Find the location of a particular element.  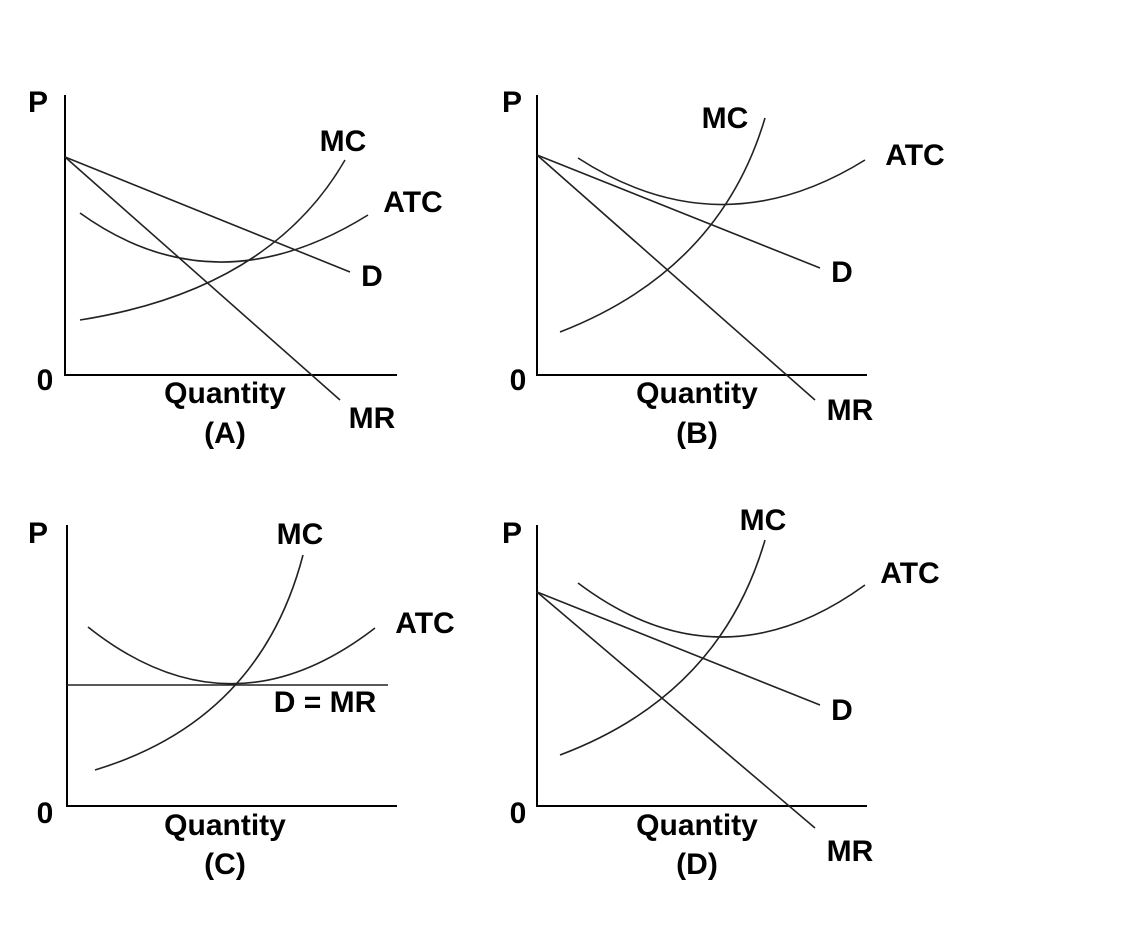

panel-c: P 0 Quantity (C) MC ATC D = MR is located at coordinates (241, 699).